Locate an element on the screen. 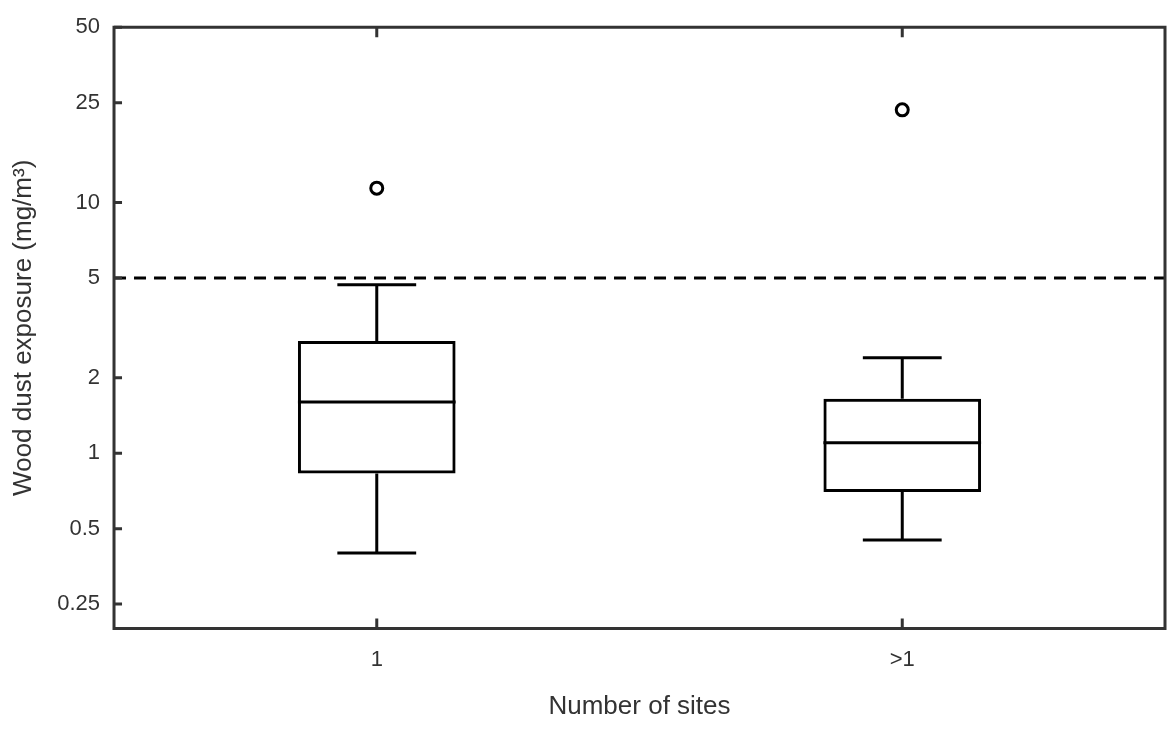 This screenshot has height=730, width=1174. y-tick-label: 10 is located at coordinates (88, 201).